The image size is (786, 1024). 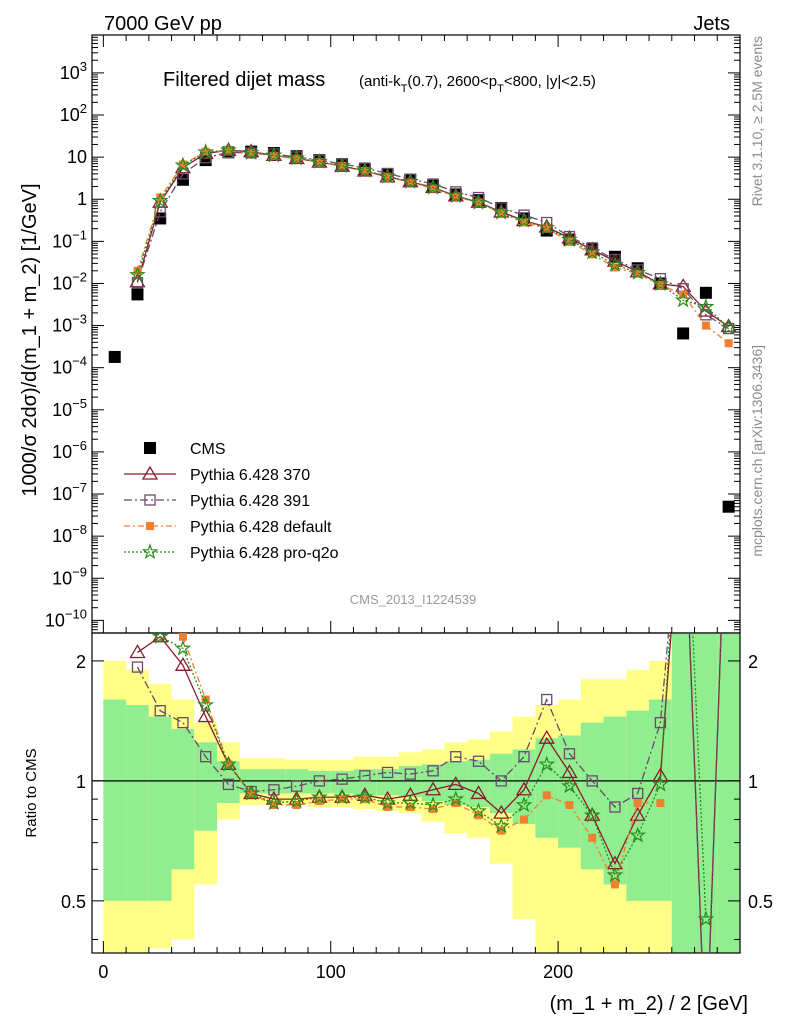 I want to click on legend-label: Pythia 6.428 default, so click(x=261, y=527).